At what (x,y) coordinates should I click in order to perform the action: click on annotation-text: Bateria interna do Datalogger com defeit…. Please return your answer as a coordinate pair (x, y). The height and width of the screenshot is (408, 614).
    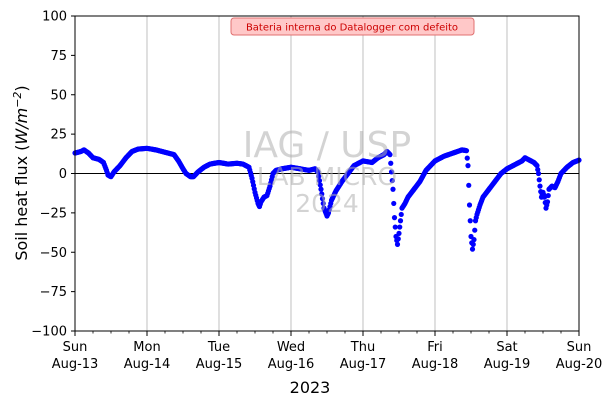
    Looking at the image, I should click on (352, 28).